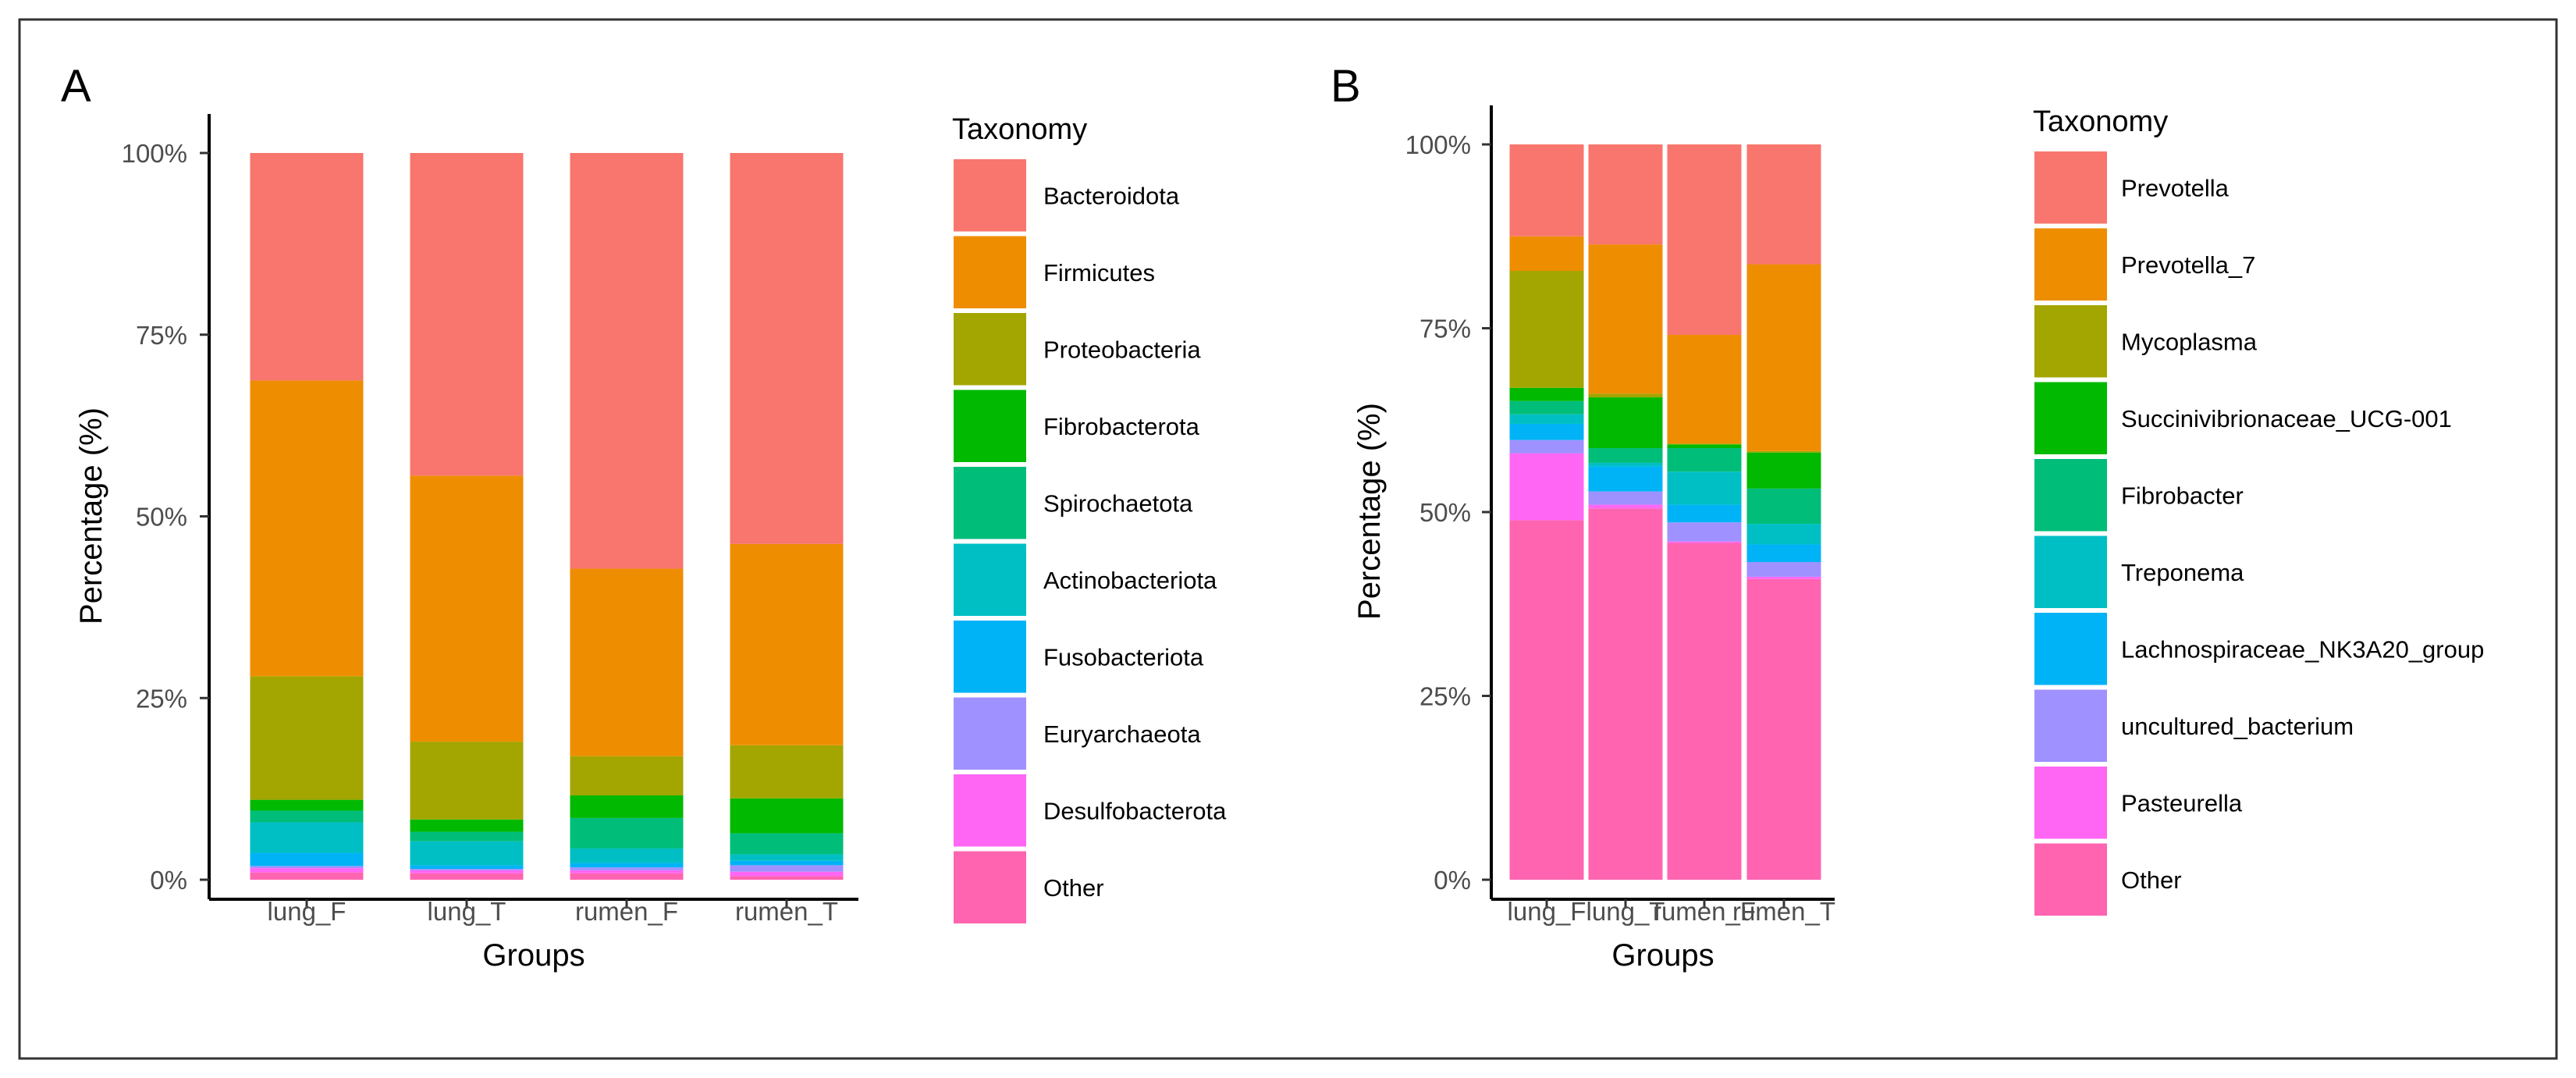 The image size is (2576, 1078). Describe the element at coordinates (2237, 726) in the screenshot. I see `legend-label-b-uncultured-bacterium: uncultured_bacterium` at that location.